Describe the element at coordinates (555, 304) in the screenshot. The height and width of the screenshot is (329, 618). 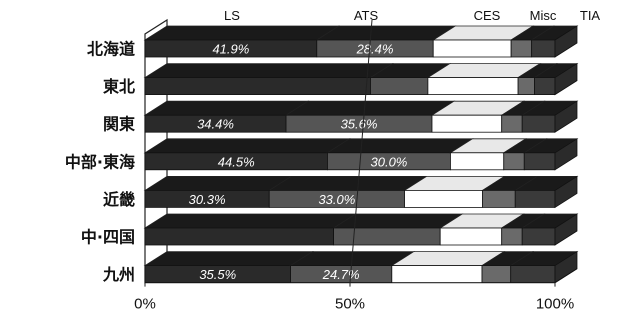
I see `x-tick-label-2: 100%` at that location.